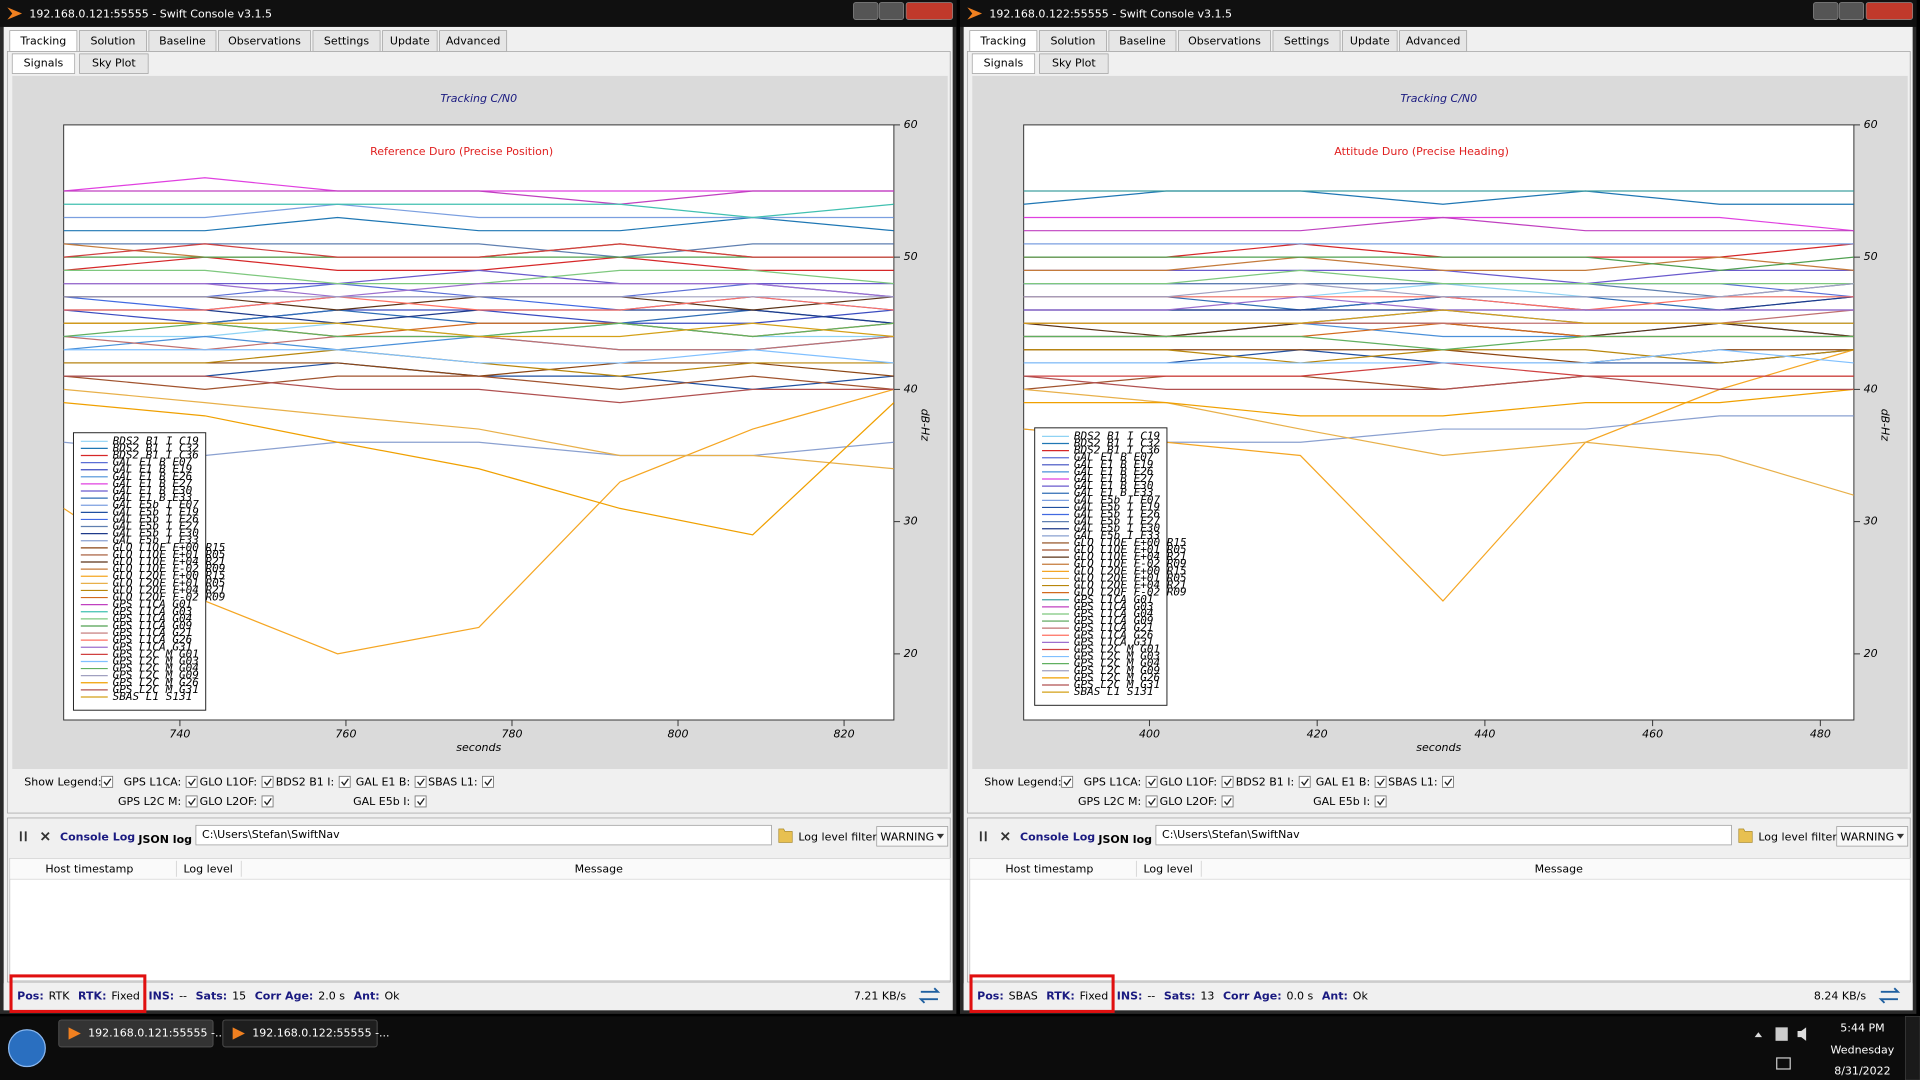 The width and height of the screenshot is (1920, 1080). I want to click on y-tick-label: 60, so click(911, 124).